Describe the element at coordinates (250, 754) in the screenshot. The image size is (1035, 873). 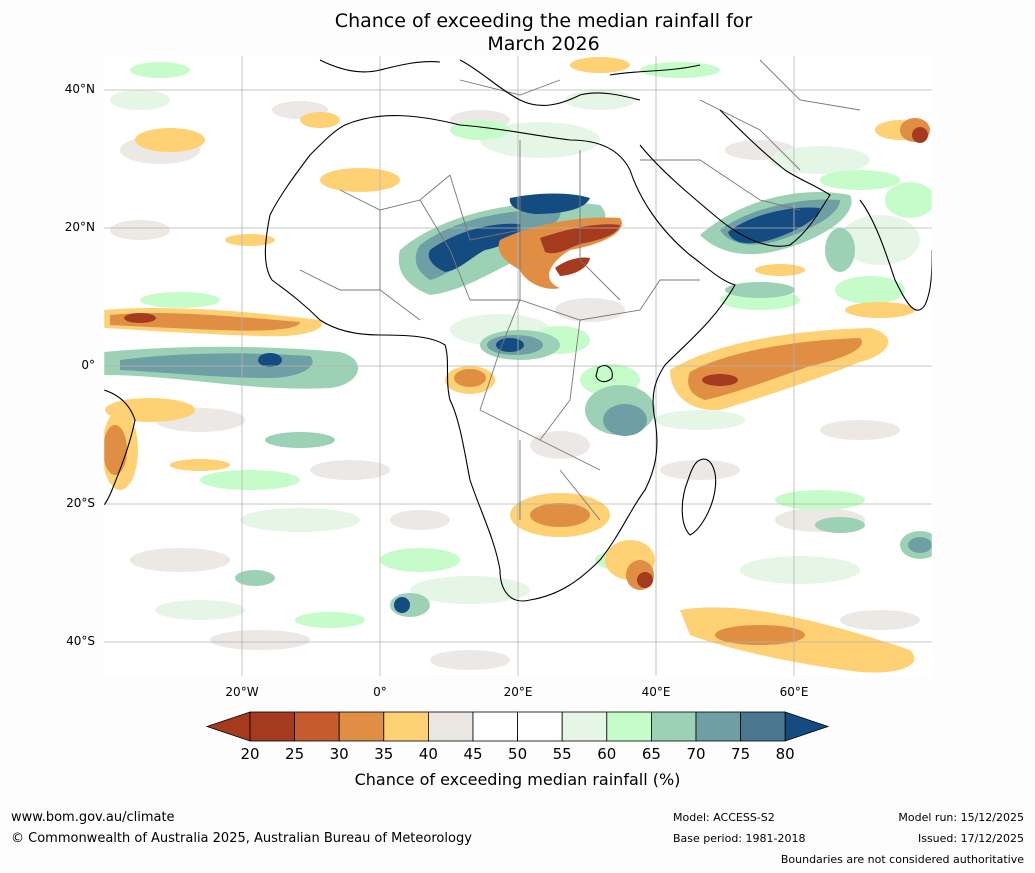
I see `colorbar-tick: 20` at that location.